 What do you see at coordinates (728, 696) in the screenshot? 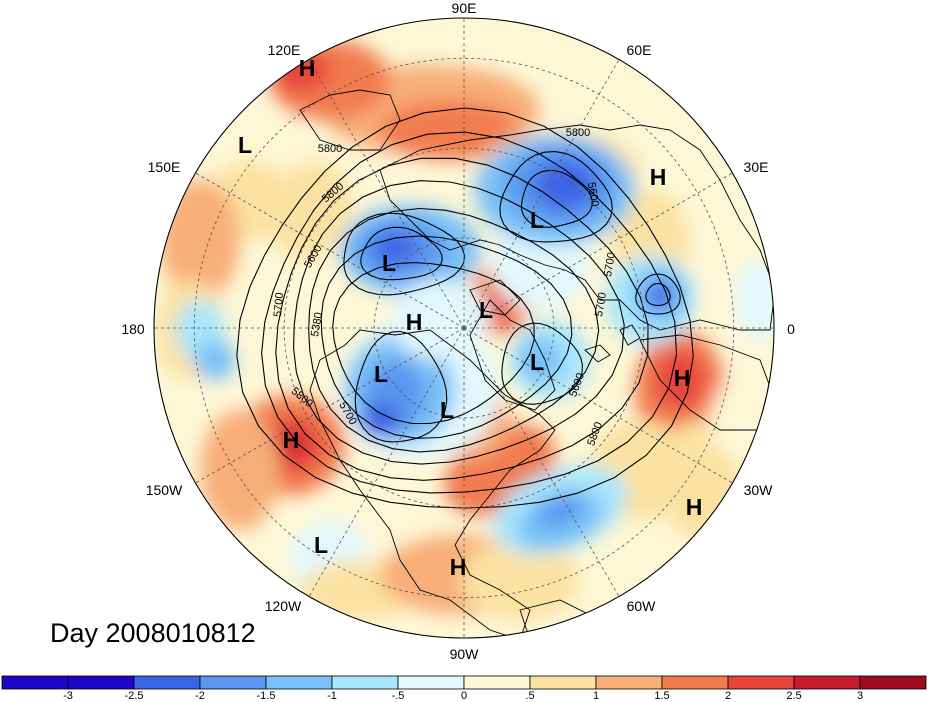
I see `colorbar-tick-label: 2` at bounding box center [728, 696].